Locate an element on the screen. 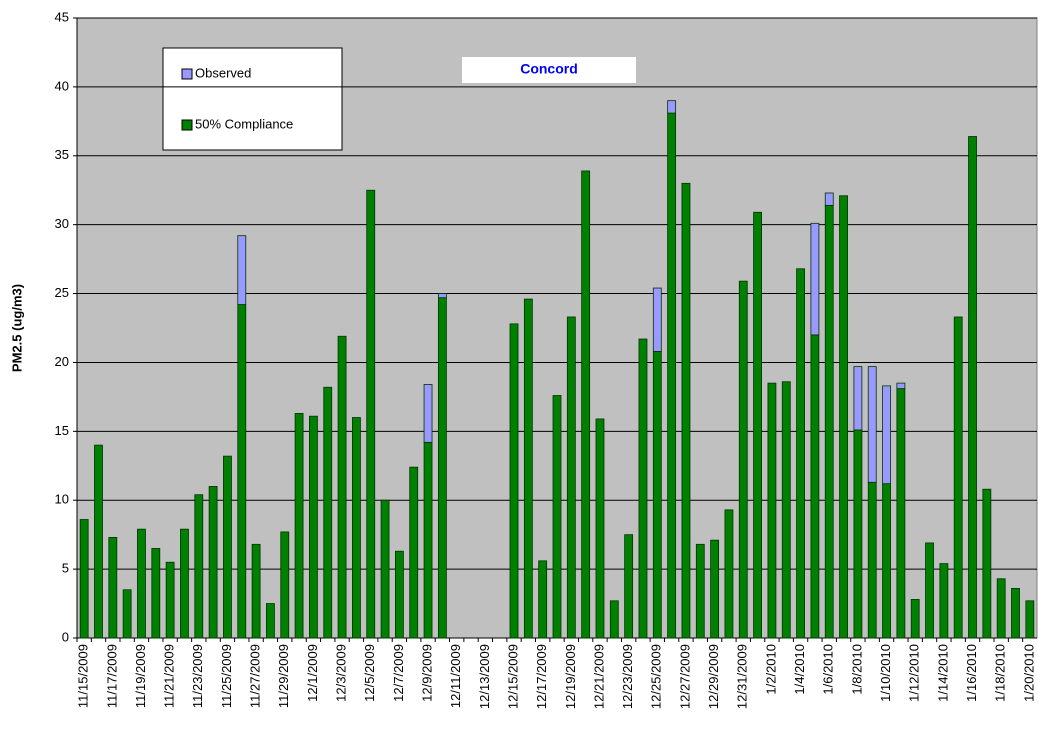 The image size is (1038, 729). x-tick-label: 11/15/2009 is located at coordinates (83, 676).